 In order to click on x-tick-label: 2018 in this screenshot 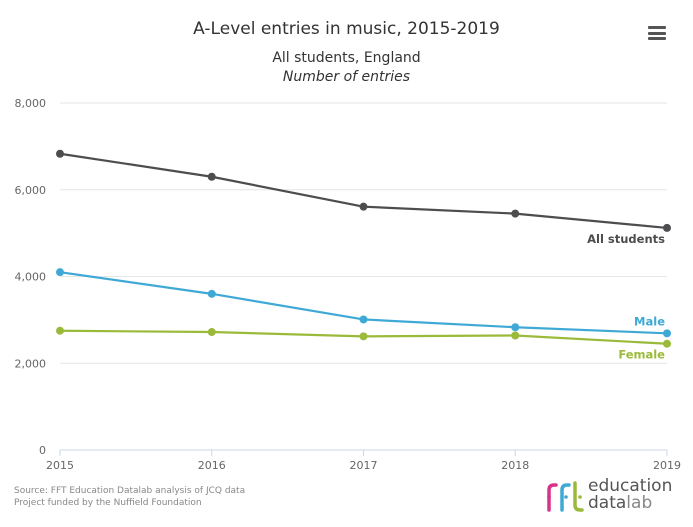, I will do `click(515, 465)`.